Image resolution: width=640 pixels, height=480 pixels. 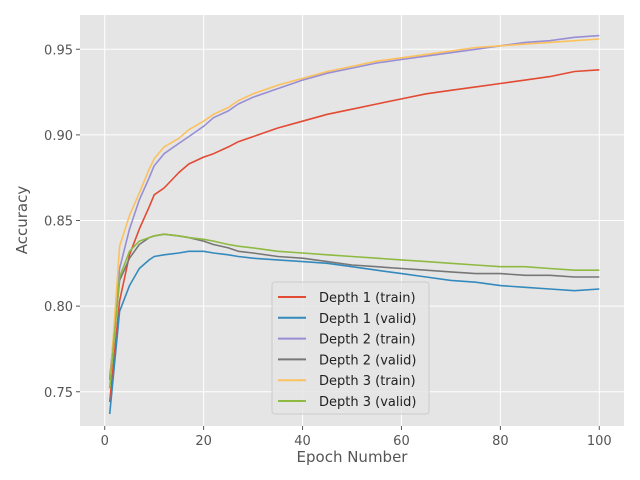 I want to click on y-axis-title: Accuracy, so click(x=22, y=220).